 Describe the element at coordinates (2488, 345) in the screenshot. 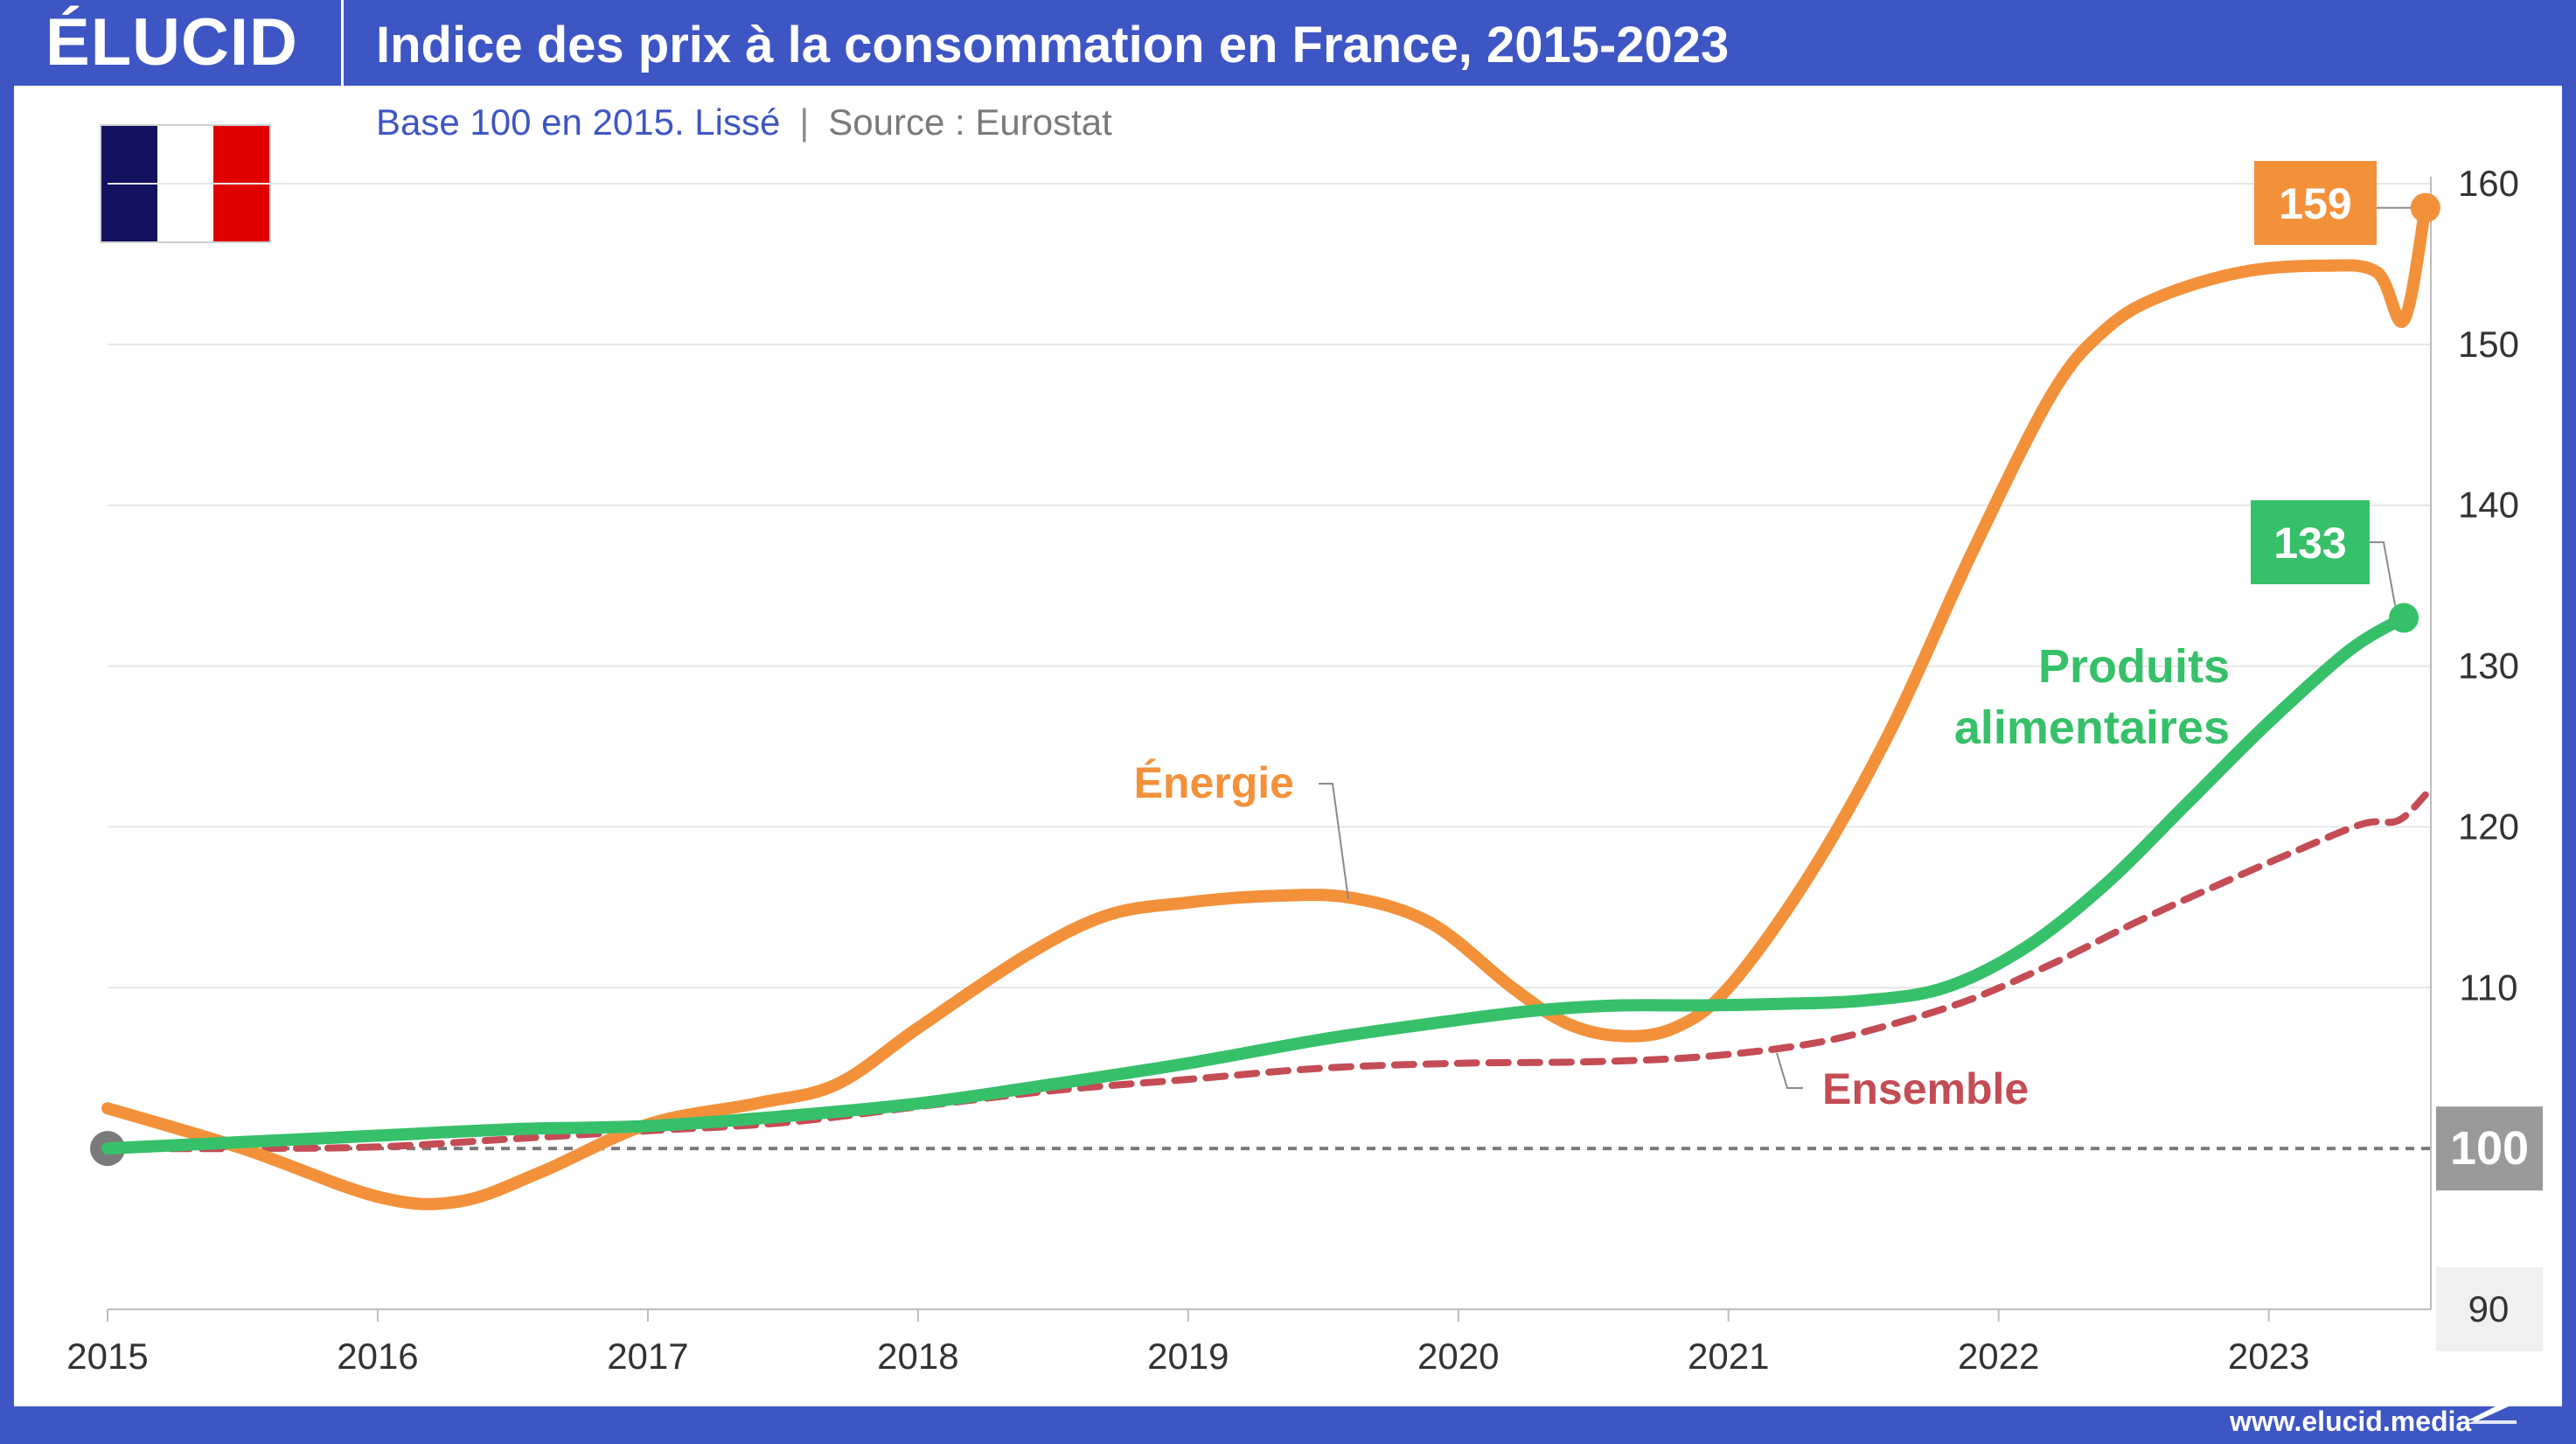

I see `y-tick-label-150: 150` at that location.